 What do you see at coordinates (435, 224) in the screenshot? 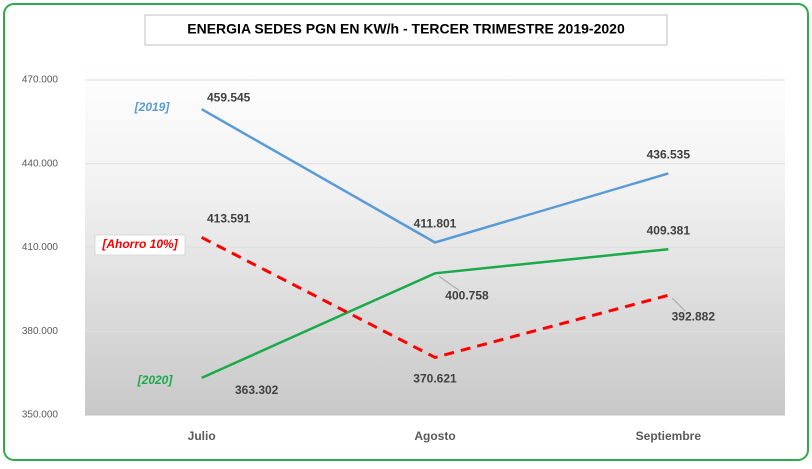
I see `data-label: 411.801` at bounding box center [435, 224].